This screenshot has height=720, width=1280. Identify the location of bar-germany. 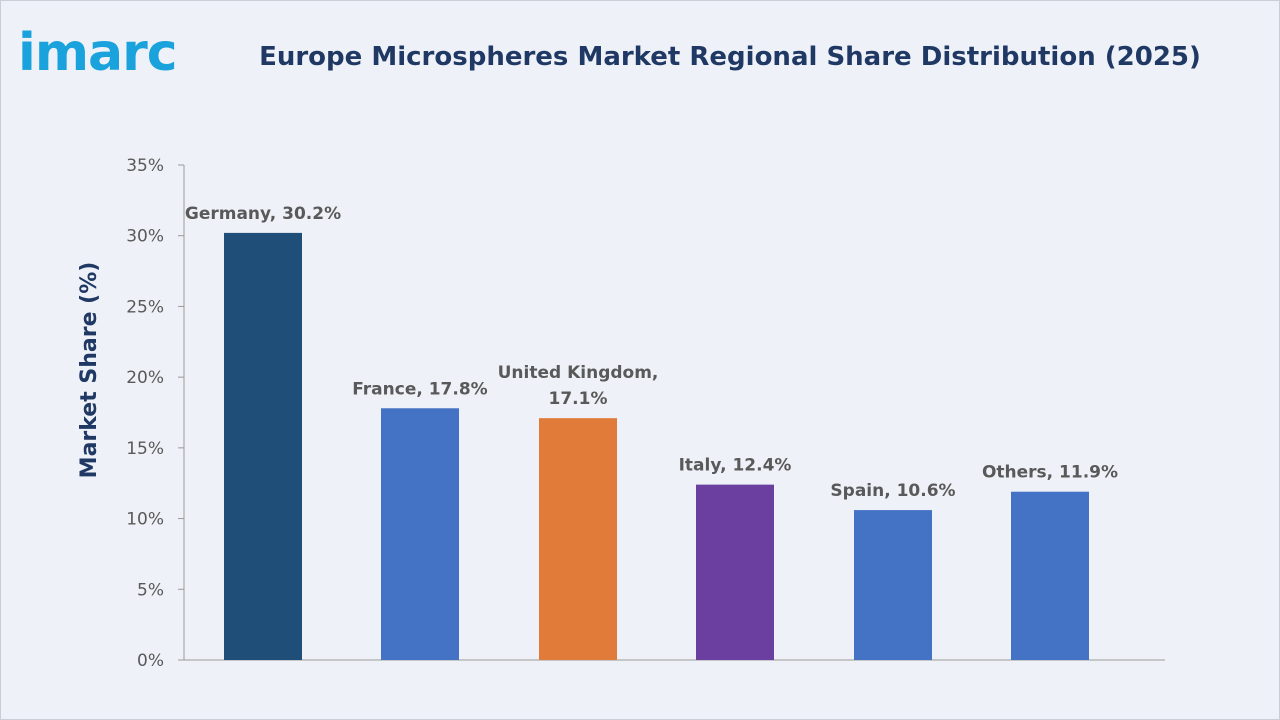
(263, 446).